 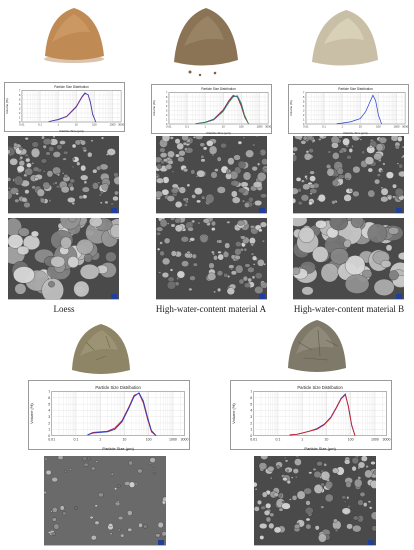 What do you see at coordinates (211, 259) in the screenshot?
I see `material-a-sem-image-high-magnification` at bounding box center [211, 259].